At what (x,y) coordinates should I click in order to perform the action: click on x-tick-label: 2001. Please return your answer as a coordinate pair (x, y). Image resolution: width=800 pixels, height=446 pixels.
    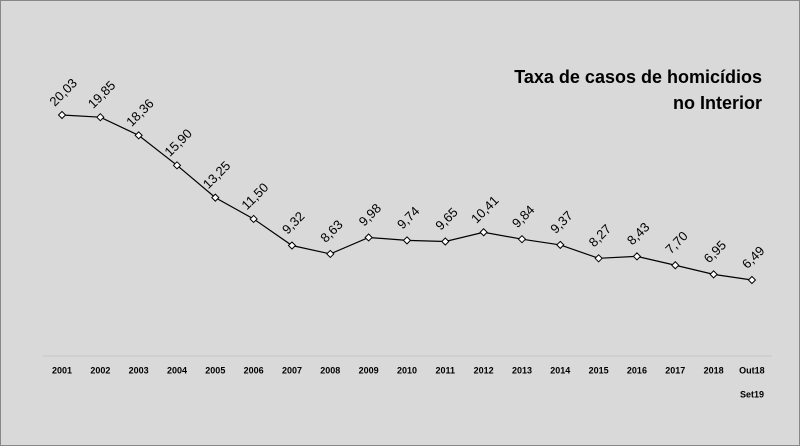
    Looking at the image, I should click on (62, 370).